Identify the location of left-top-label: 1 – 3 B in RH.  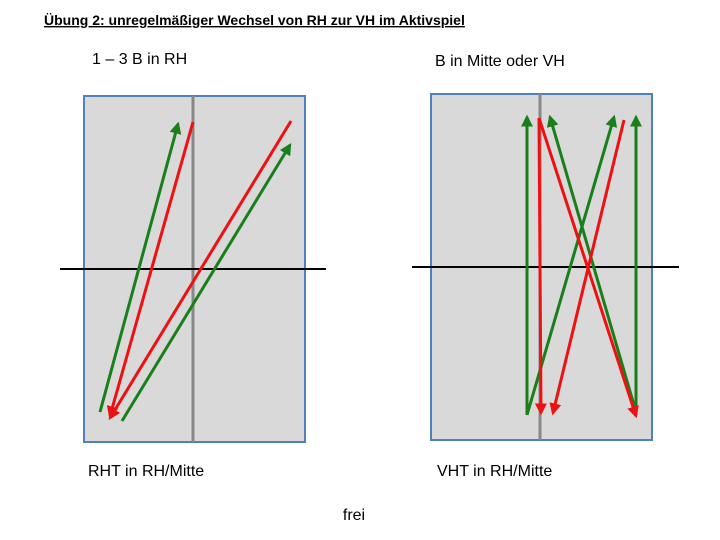
(139, 59).